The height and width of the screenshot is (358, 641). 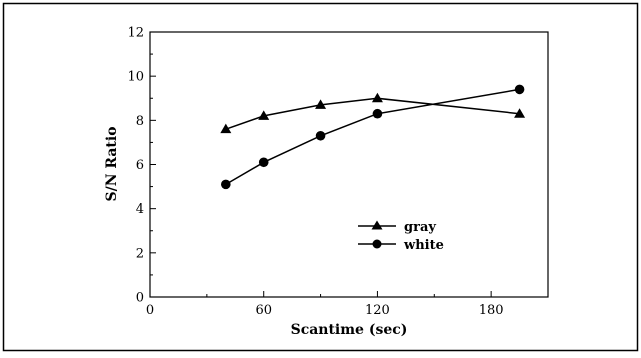 What do you see at coordinates (401, 236) in the screenshot?
I see `legend: gray white` at bounding box center [401, 236].